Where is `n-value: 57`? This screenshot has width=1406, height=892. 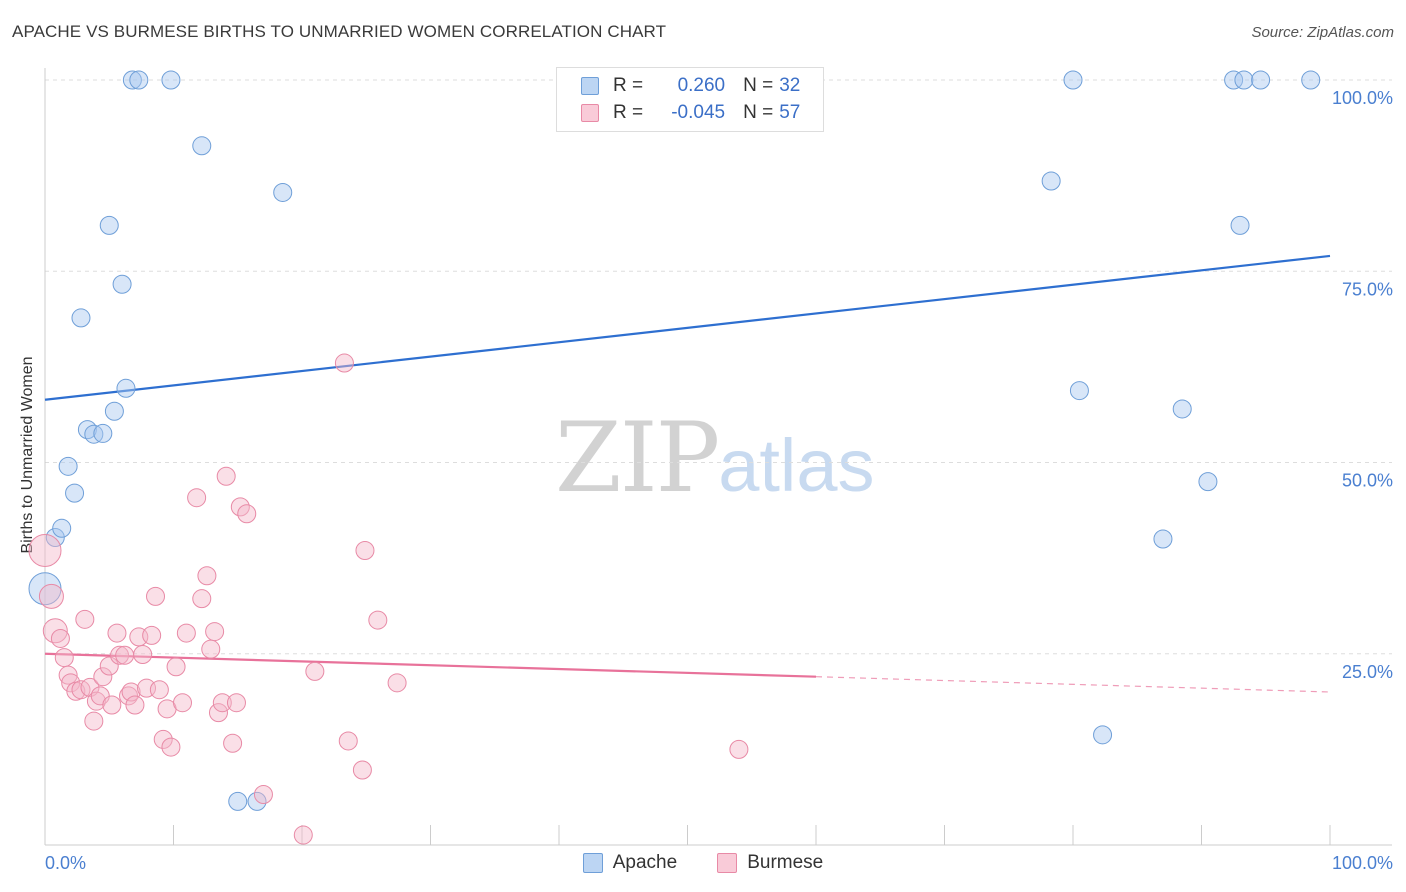 n-value: 57 is located at coordinates (790, 112).